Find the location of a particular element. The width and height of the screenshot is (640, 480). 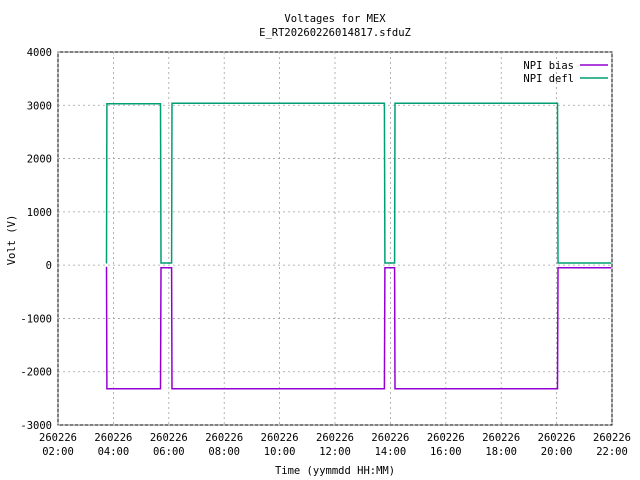

y-tick-label: 1000 is located at coordinates (39, 213).